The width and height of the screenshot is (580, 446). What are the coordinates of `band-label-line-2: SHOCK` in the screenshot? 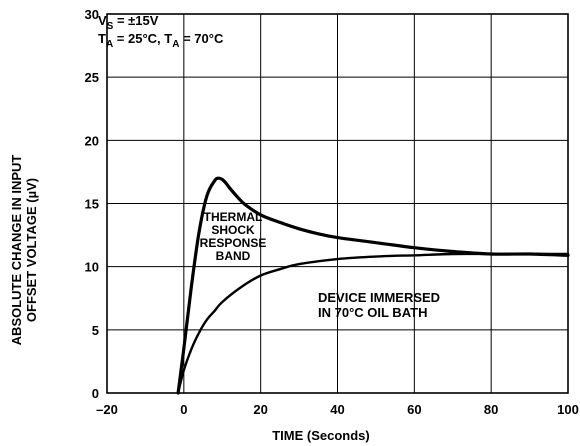 It's located at (233, 230).